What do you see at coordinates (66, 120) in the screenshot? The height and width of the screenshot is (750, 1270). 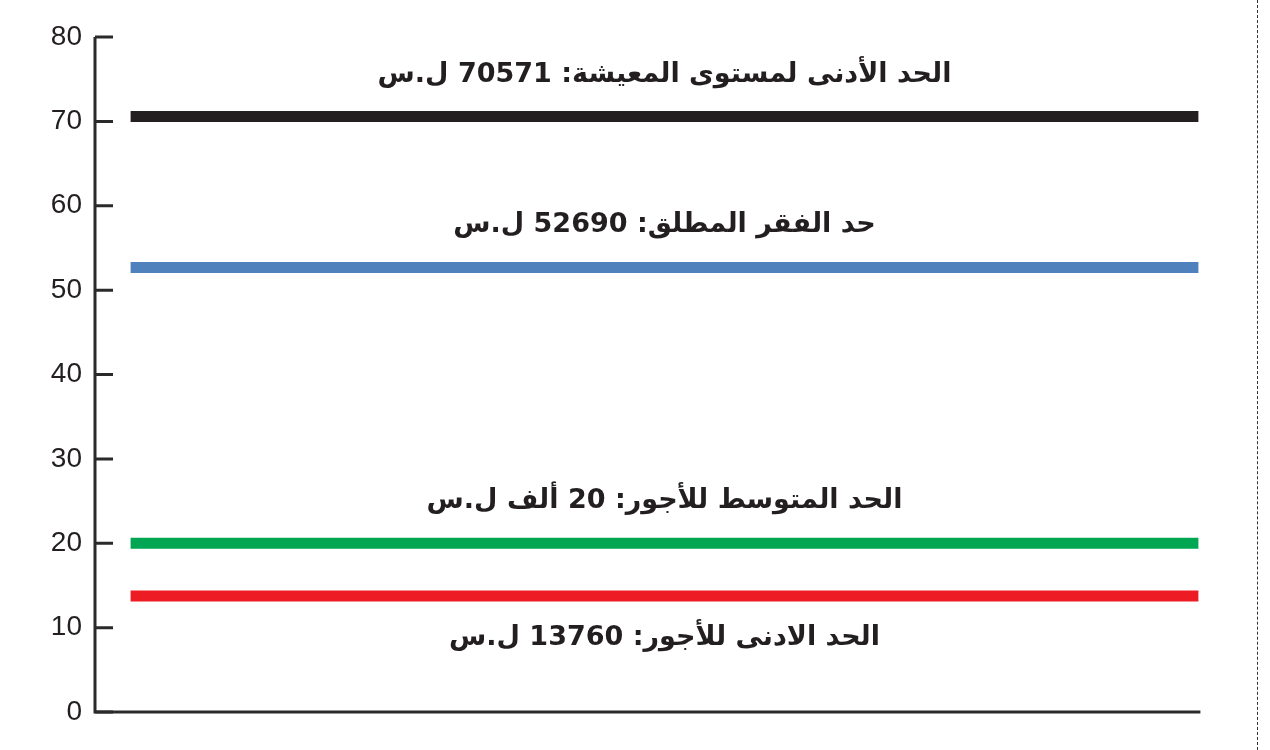 I see `y-tick-label: 70` at bounding box center [66, 120].